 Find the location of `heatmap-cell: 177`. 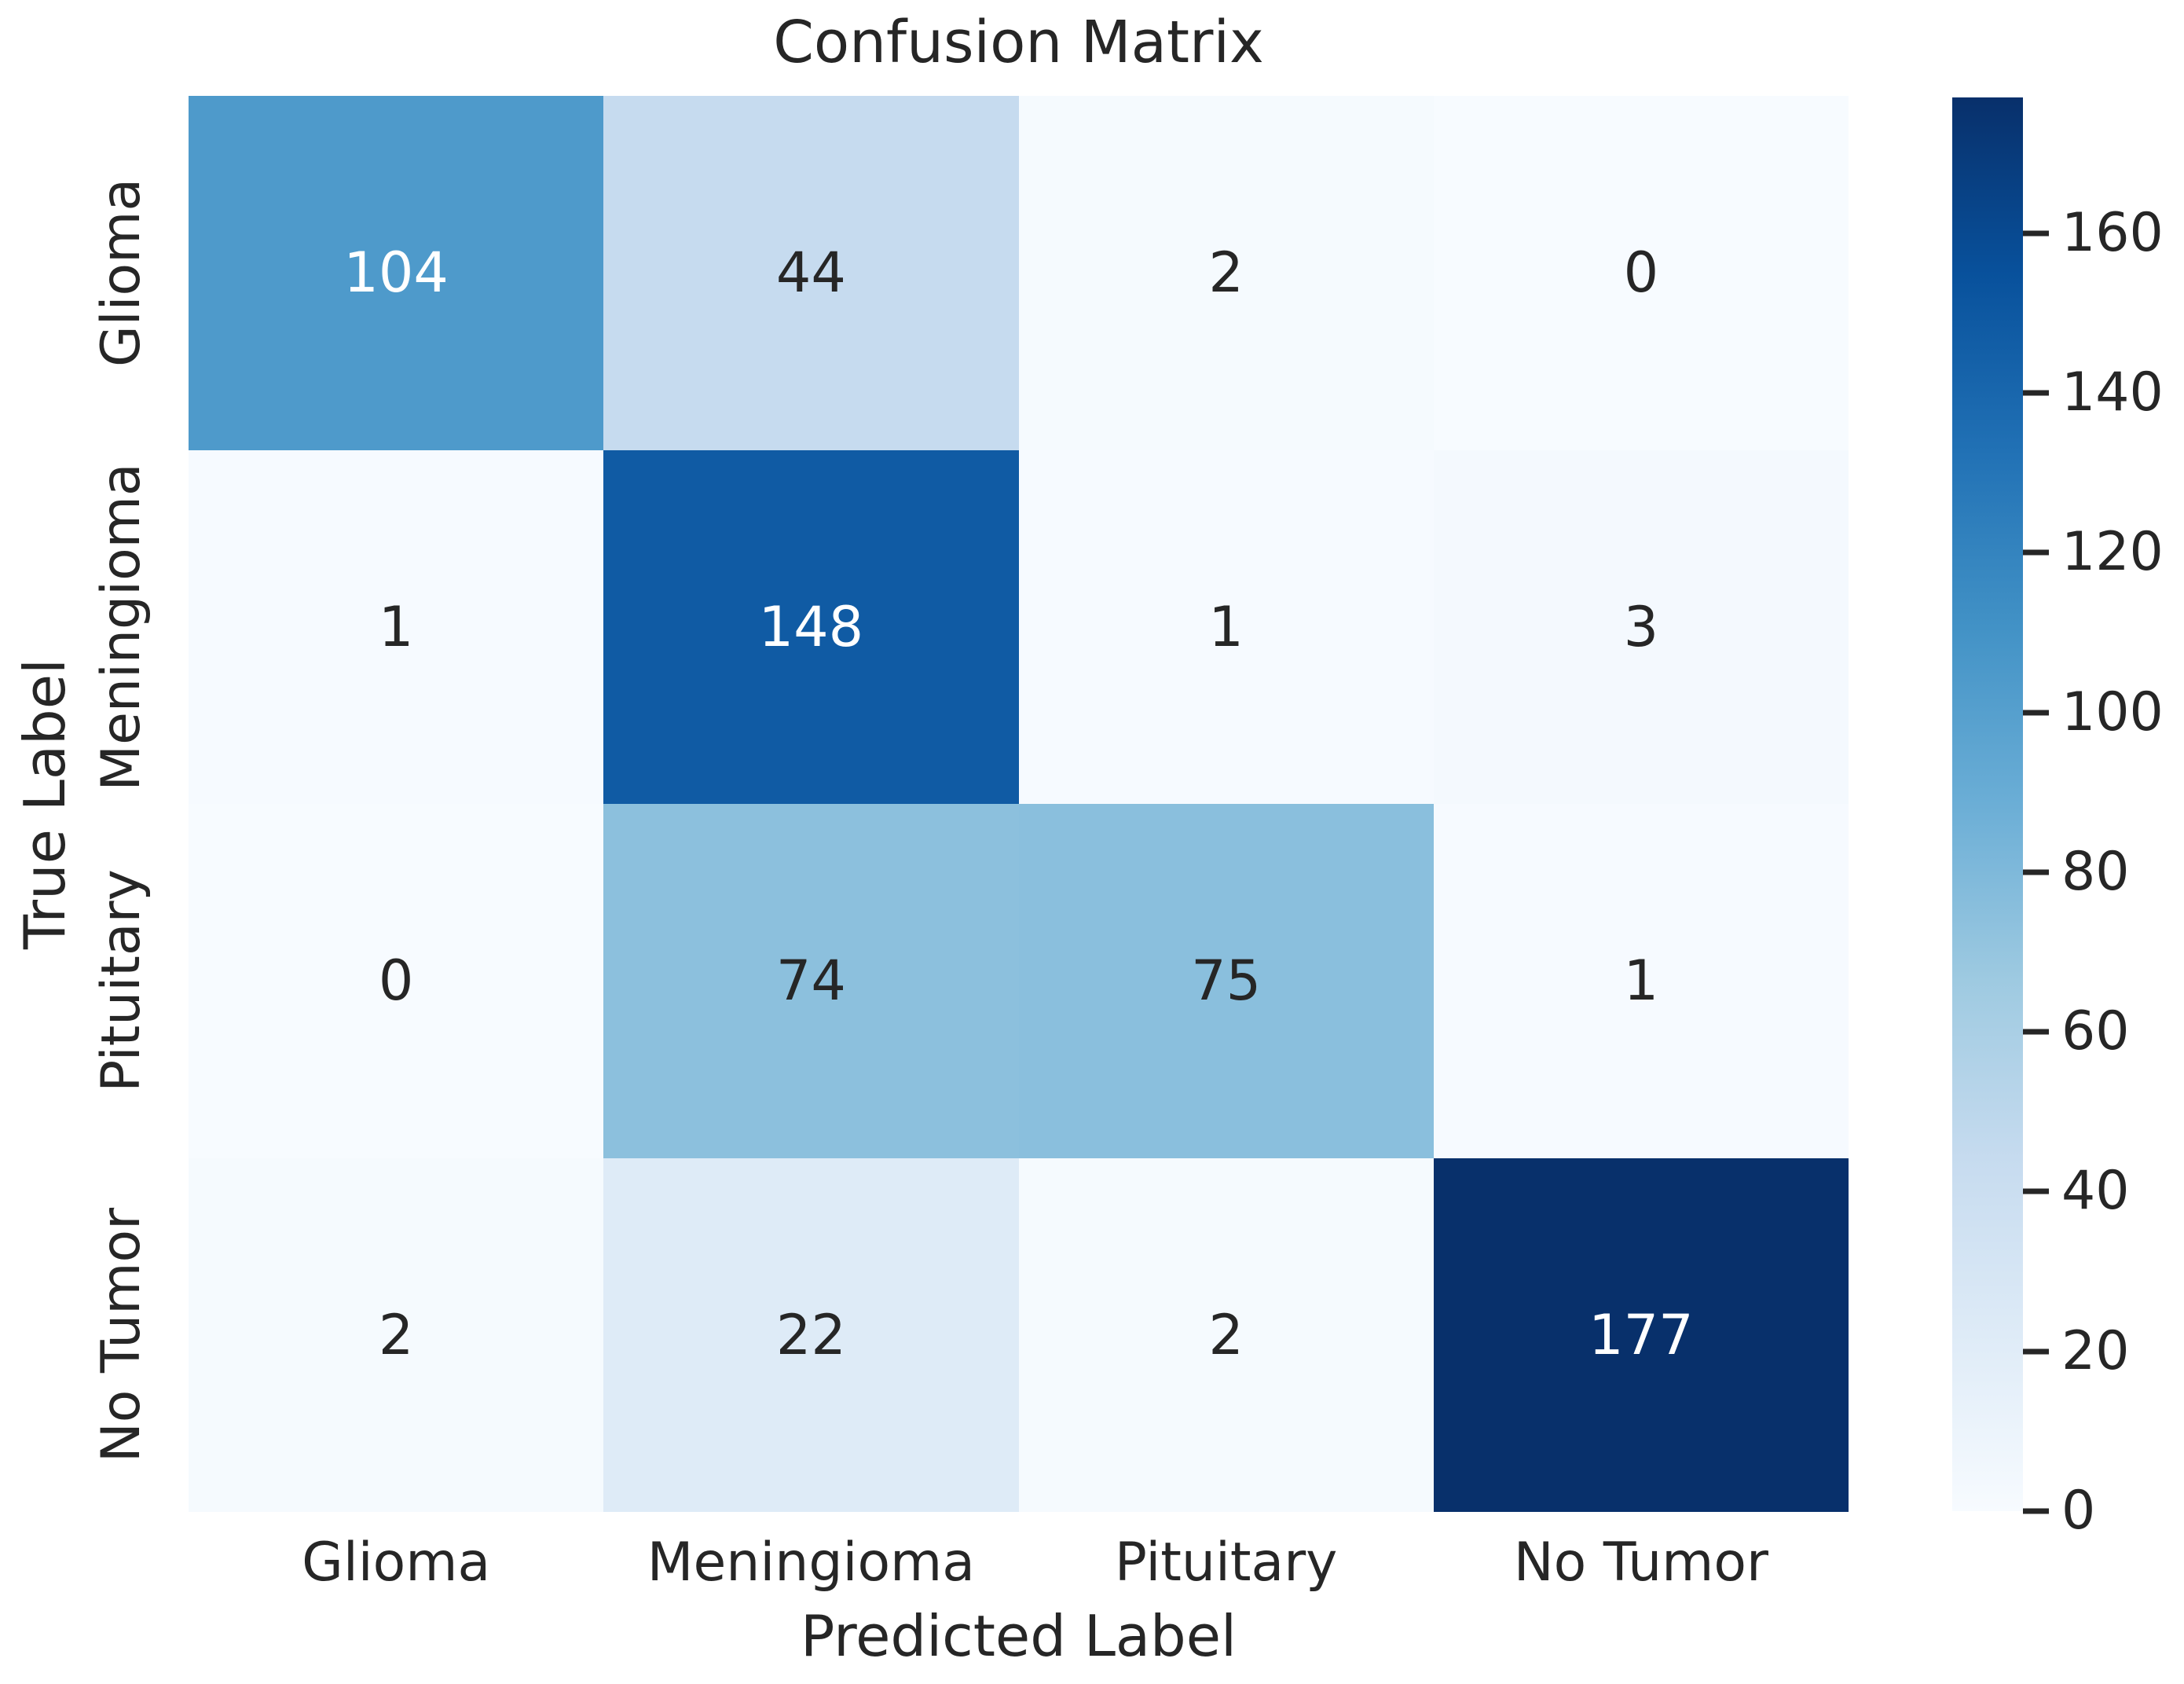

heatmap-cell: 177 is located at coordinates (1641, 1335).